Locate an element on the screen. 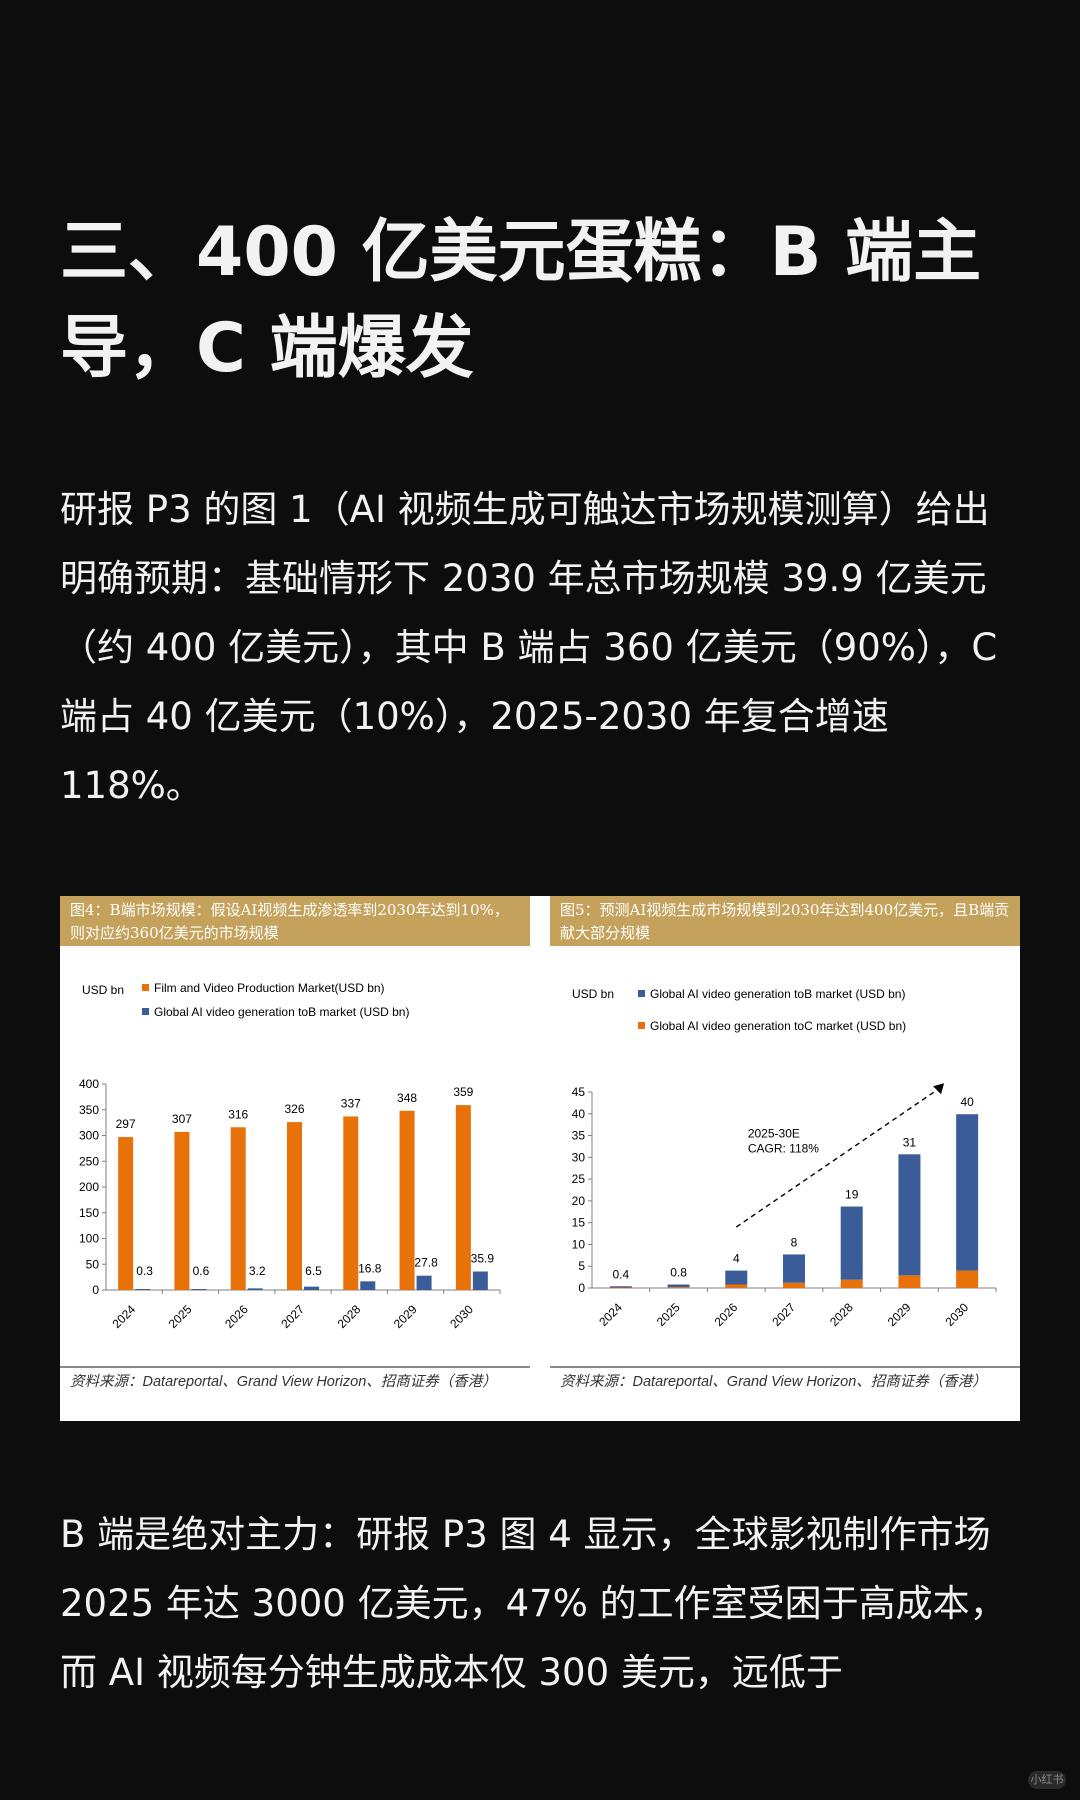 This screenshot has width=1080, height=1800. chart2-total-label: 40 is located at coordinates (967, 1102).